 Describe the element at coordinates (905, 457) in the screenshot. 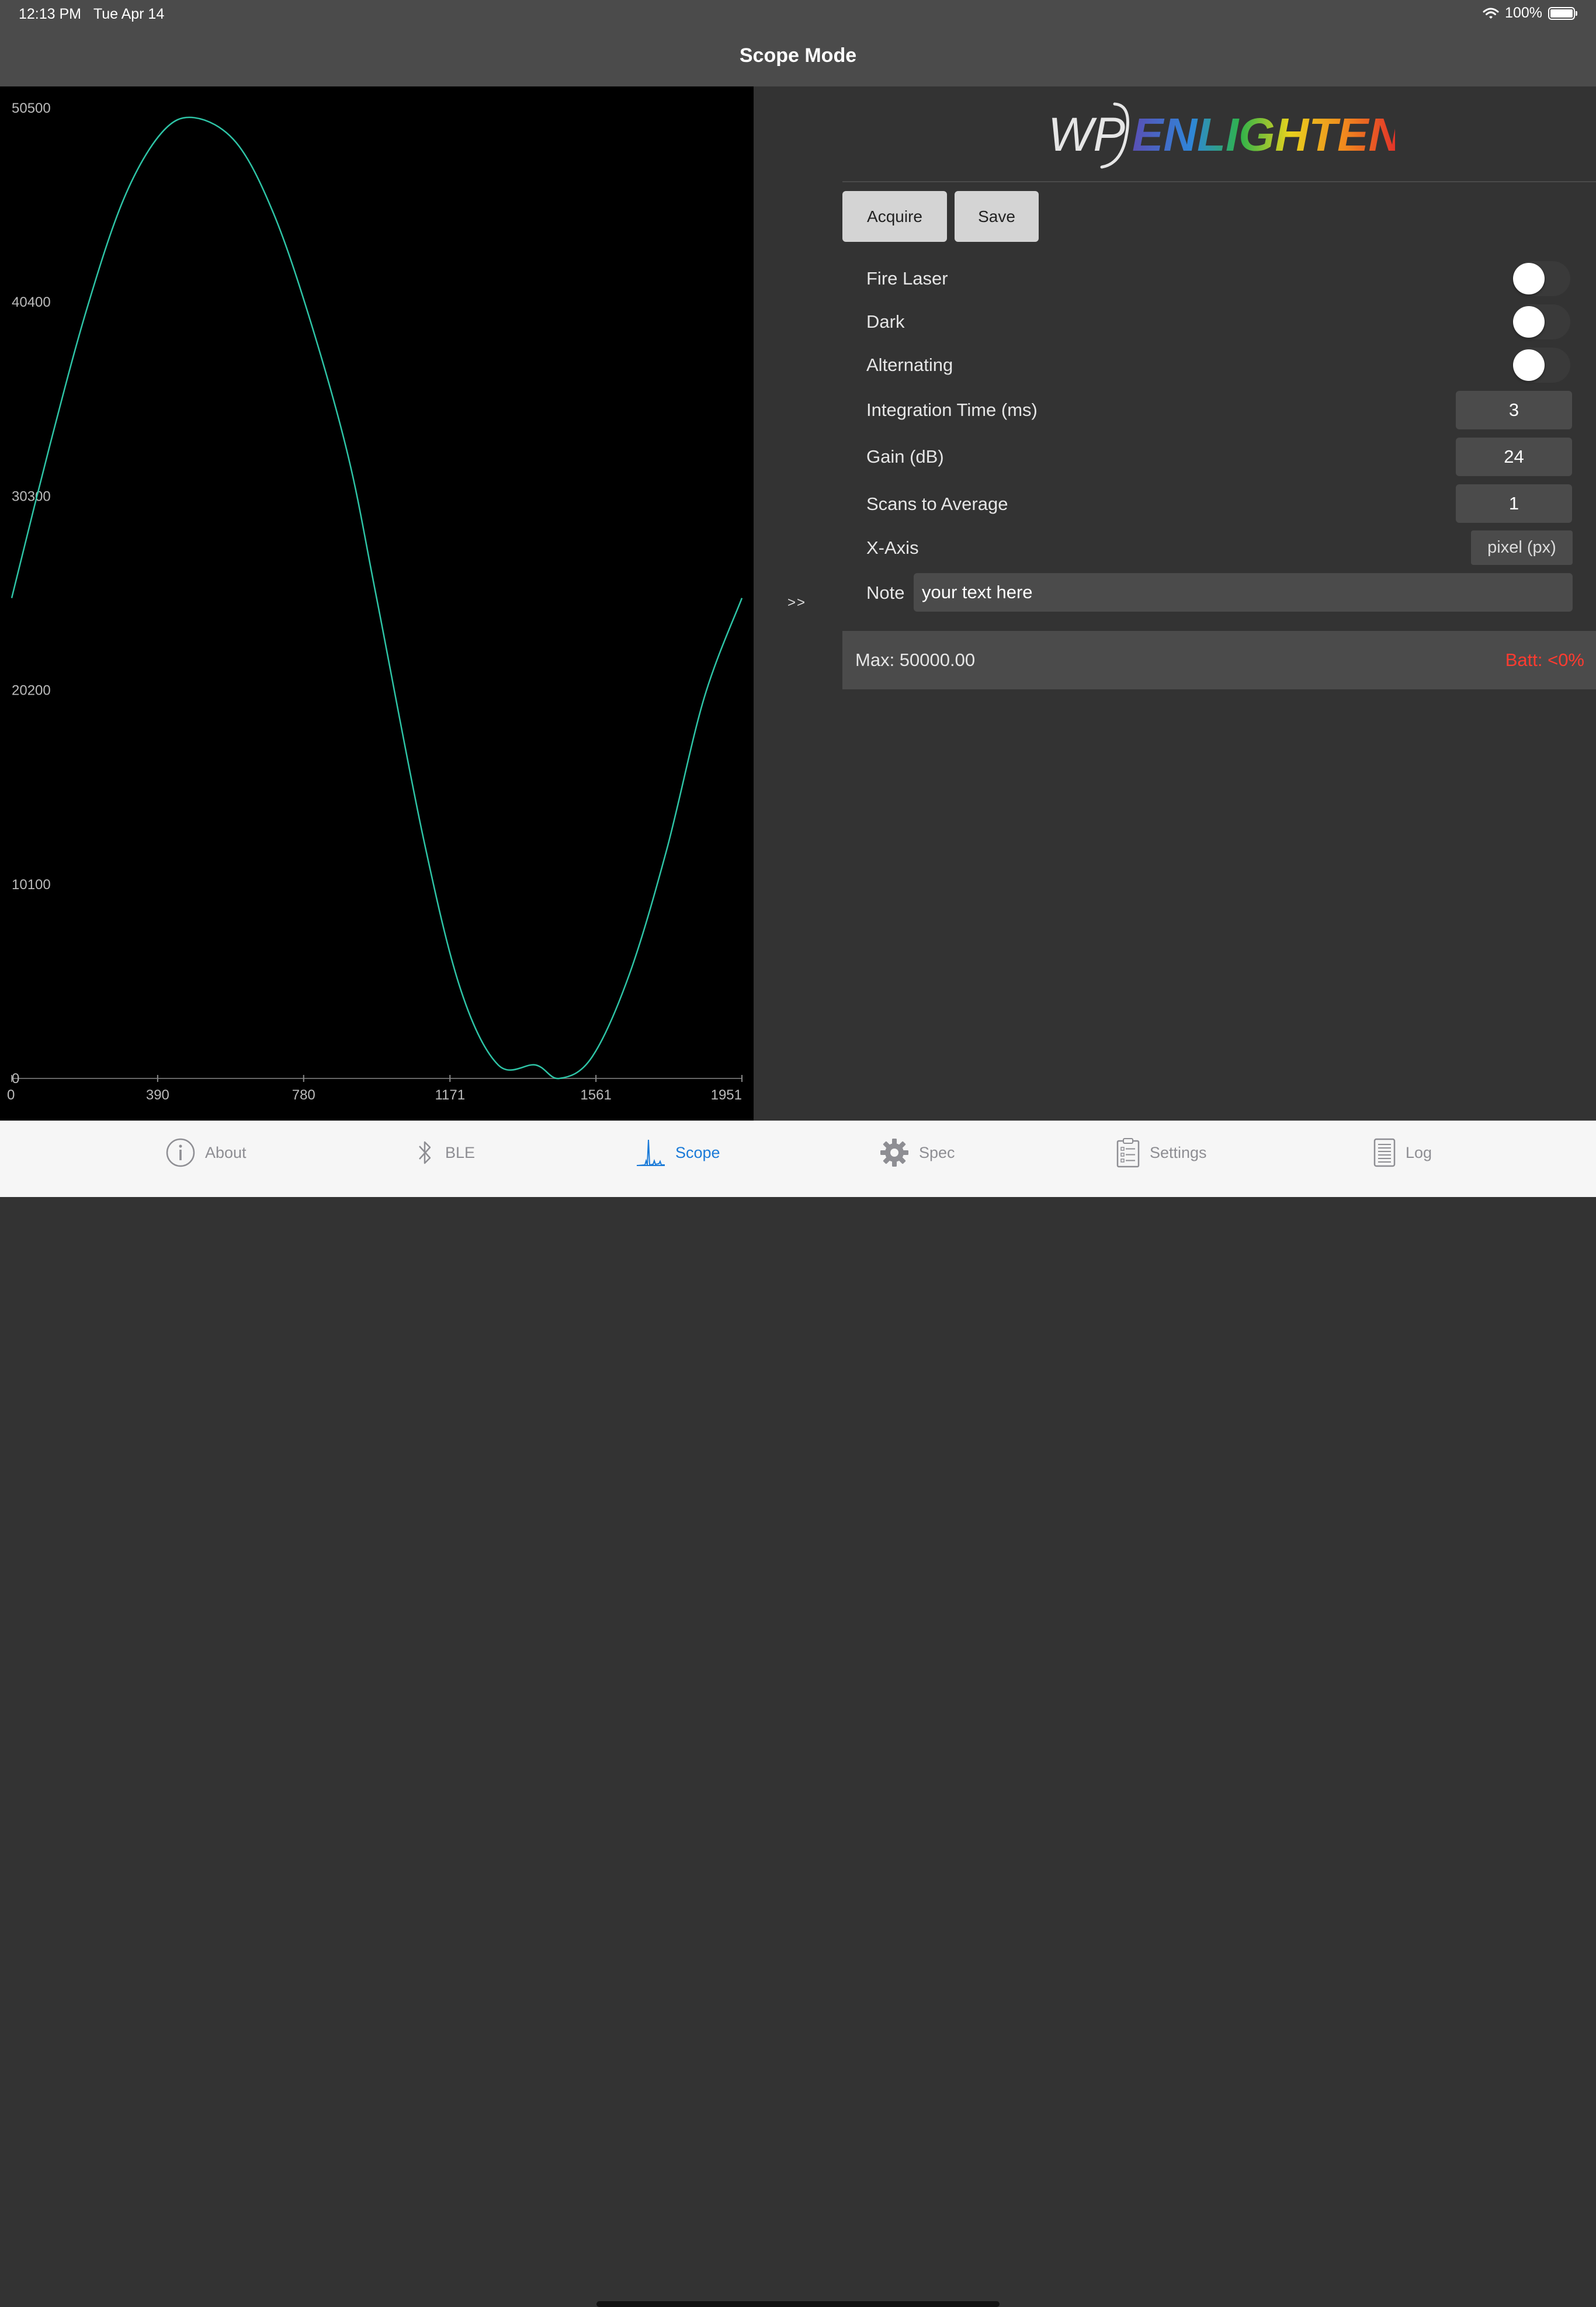

I see `gain-label: Gain (dB)` at that location.